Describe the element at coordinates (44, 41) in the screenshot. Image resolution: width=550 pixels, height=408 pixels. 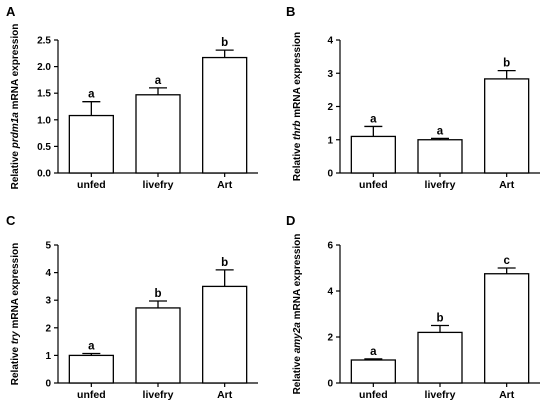
I see `y-tick-label: 2.5` at that location.